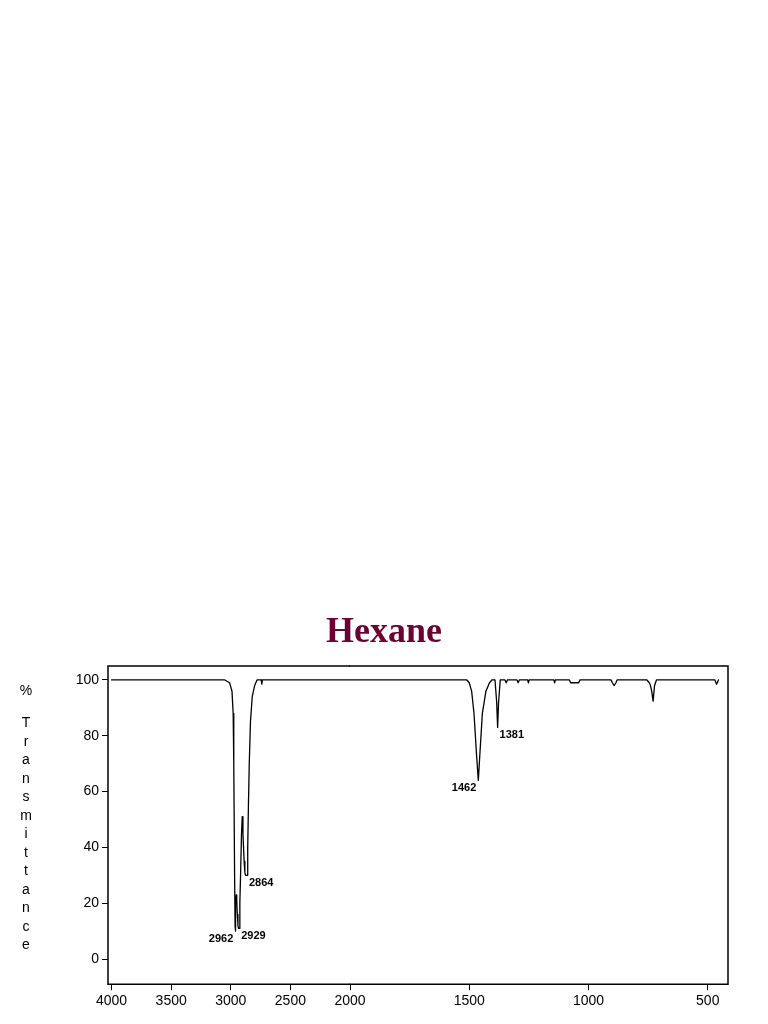 The width and height of the screenshot is (768, 1024). What do you see at coordinates (512, 733) in the screenshot?
I see `annotation: 1381` at bounding box center [512, 733].